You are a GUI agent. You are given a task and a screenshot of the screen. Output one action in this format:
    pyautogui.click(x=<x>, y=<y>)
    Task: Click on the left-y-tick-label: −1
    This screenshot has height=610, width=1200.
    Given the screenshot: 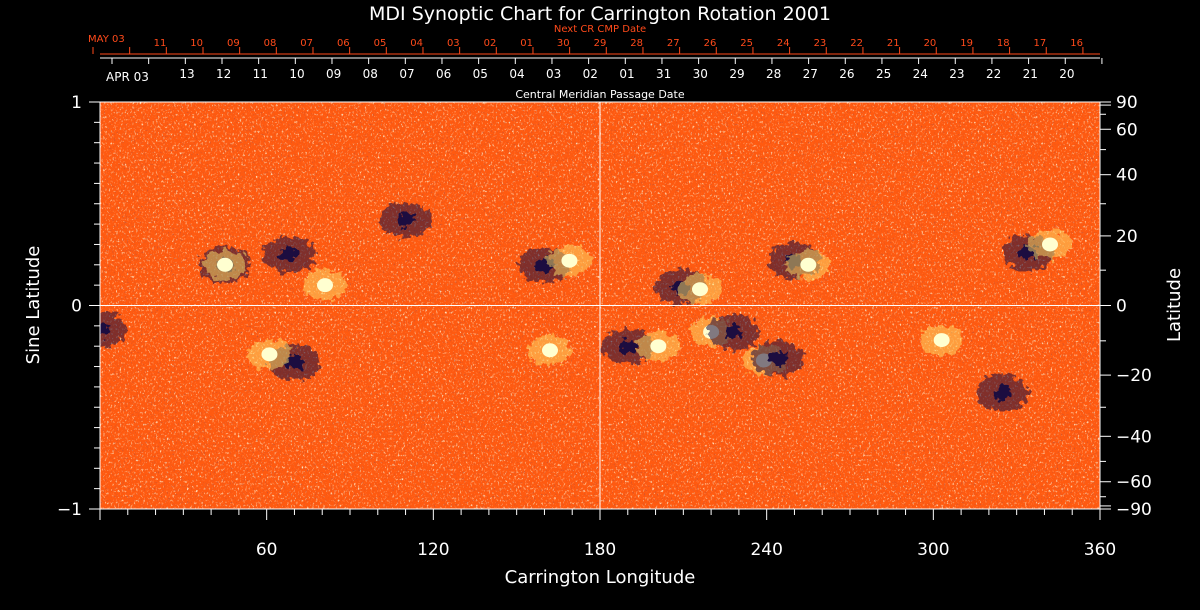 What is the action you would take?
    pyautogui.click(x=69, y=510)
    